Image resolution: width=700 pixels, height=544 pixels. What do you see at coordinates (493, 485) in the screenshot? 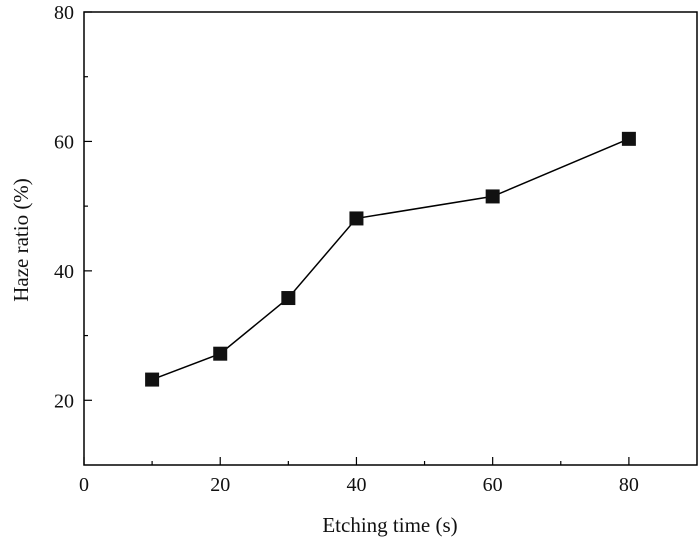
I see `x-tick-label: 60` at bounding box center [493, 485].